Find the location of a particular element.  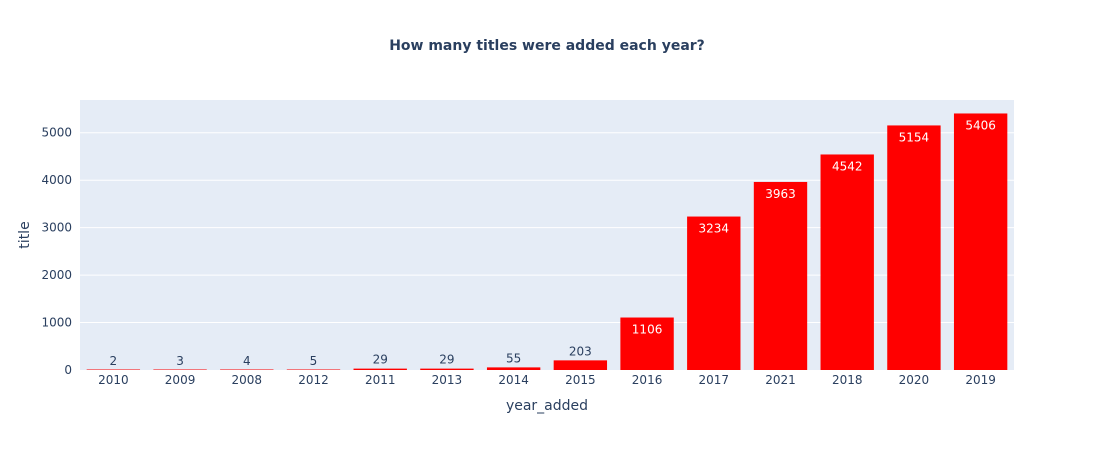

bar-value-label: 3963 is located at coordinates (780, 194).